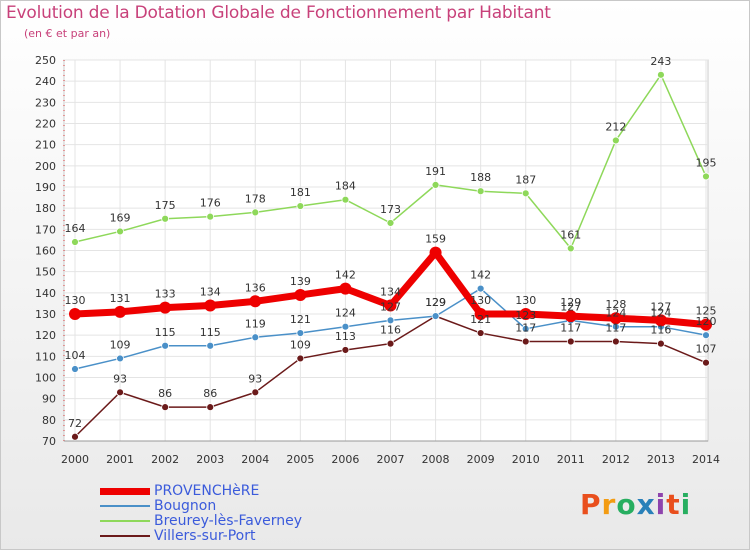  I want to click on legend-swatch-villers, so click(125, 536).